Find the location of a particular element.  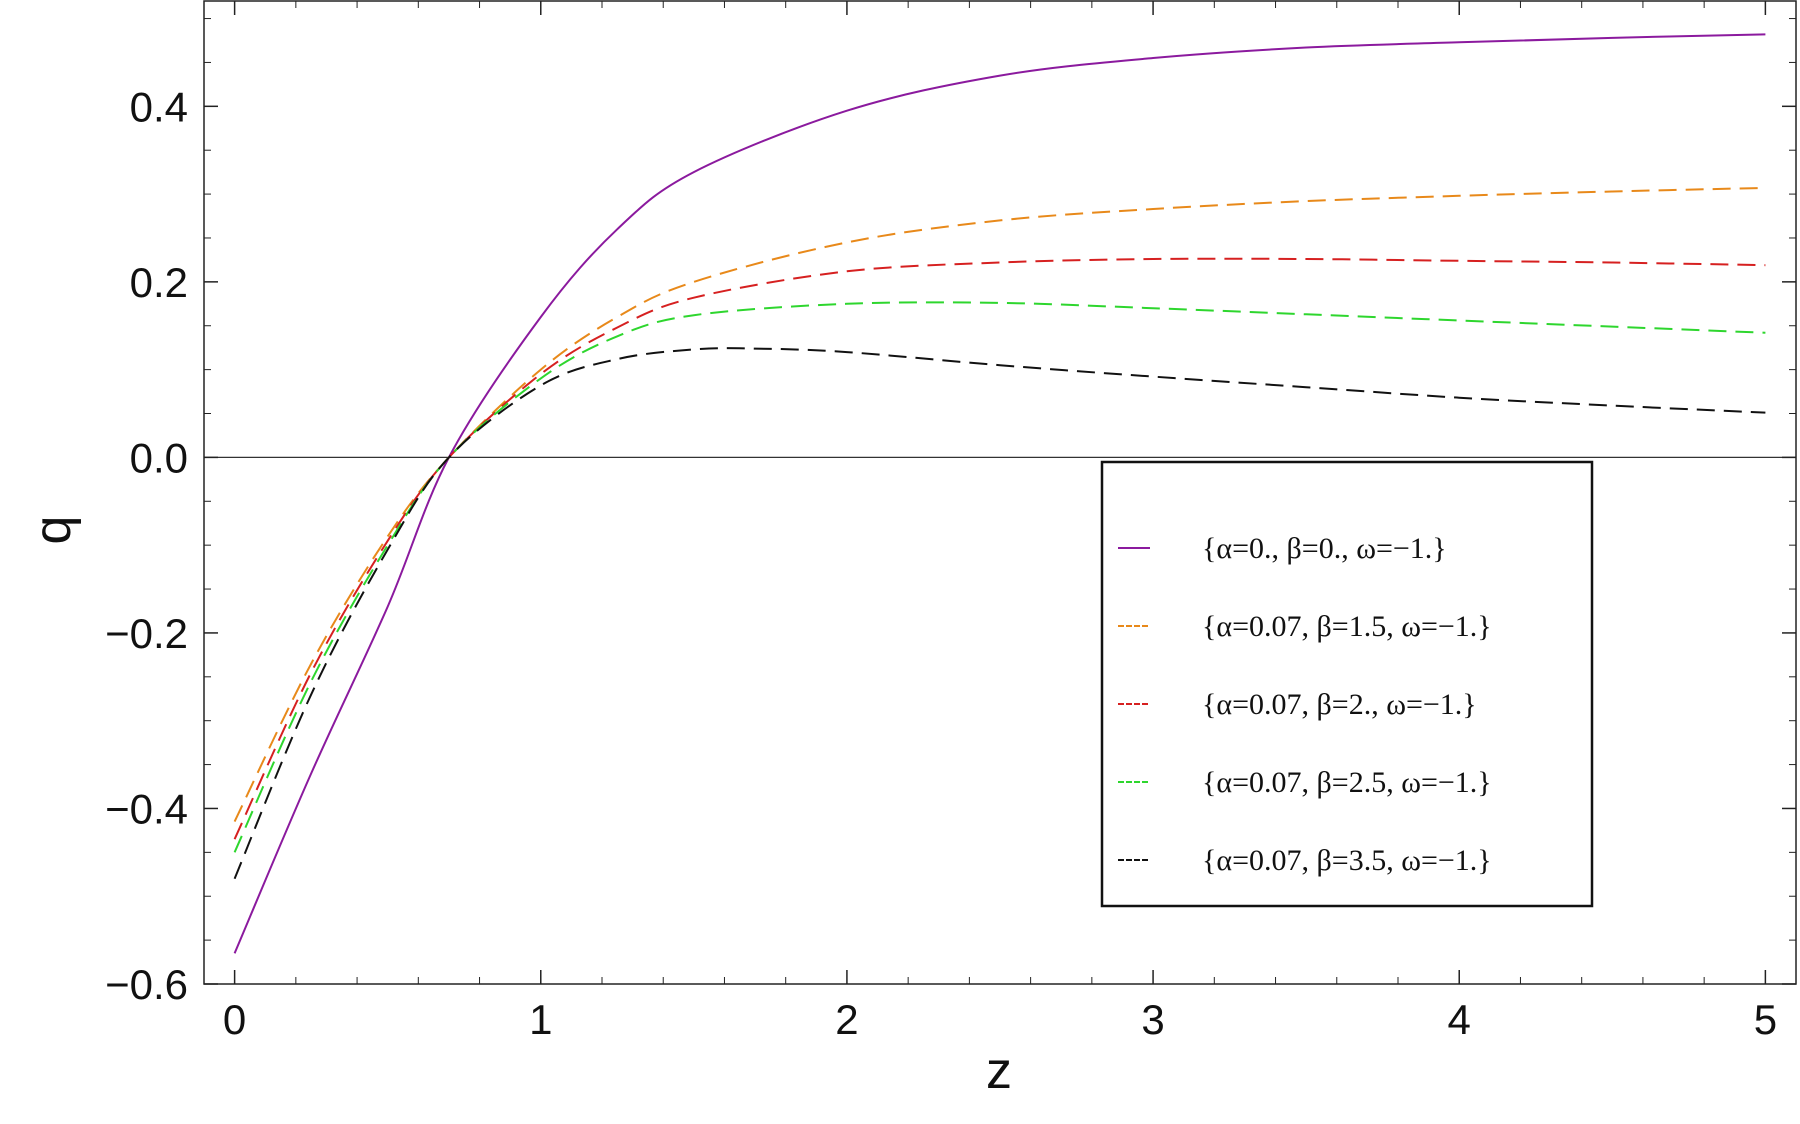

x-tick-label: 1 is located at coordinates (540, 1019).